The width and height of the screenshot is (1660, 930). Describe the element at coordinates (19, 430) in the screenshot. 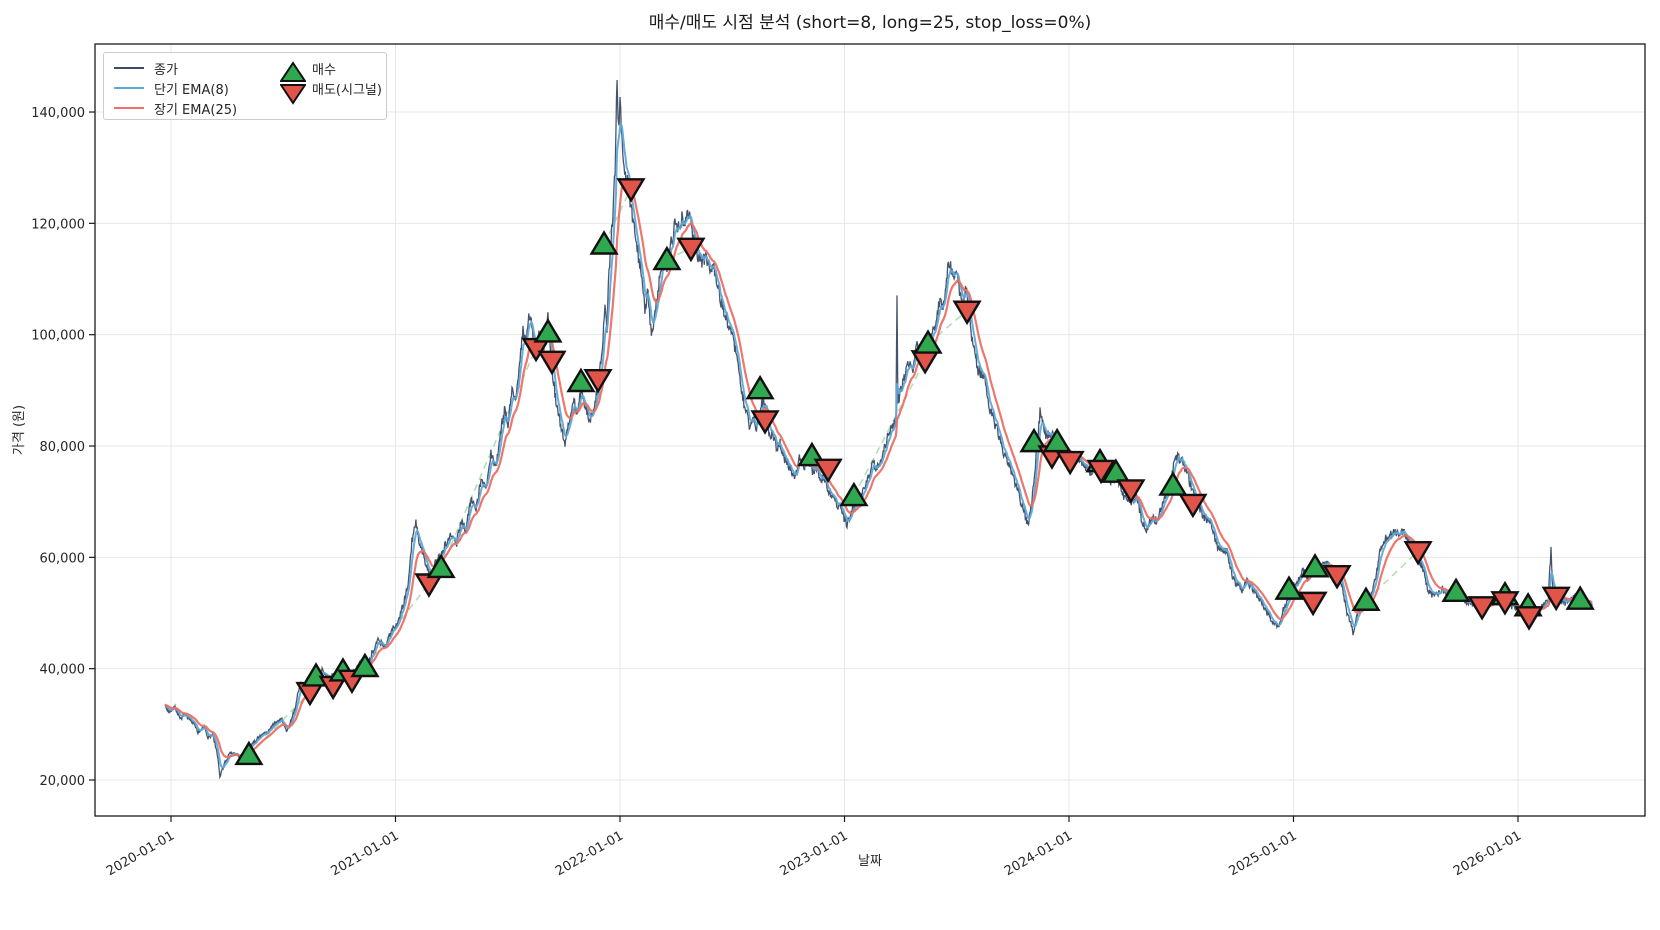

I see `y-axis-label: 가격 (원)` at that location.